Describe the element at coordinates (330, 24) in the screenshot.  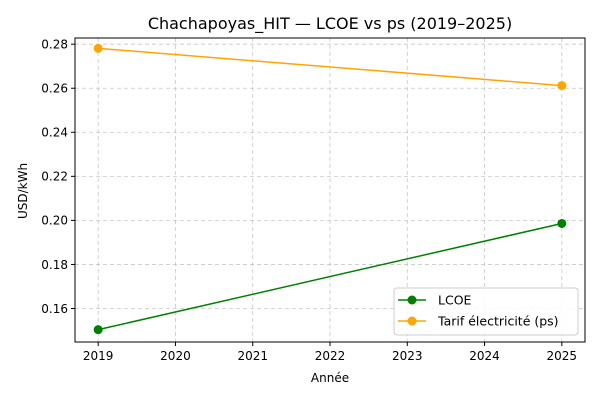
I see `chart-title: Chachapoyas_HIT — LCOE vs ps (2019–2025)` at that location.